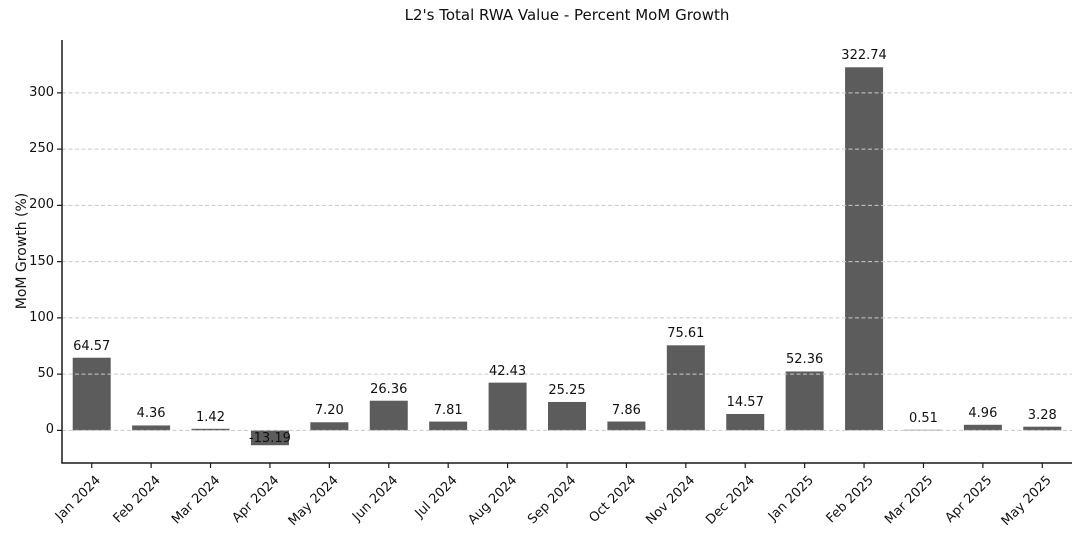 The height and width of the screenshot is (535, 1080). What do you see at coordinates (210, 417) in the screenshot?
I see `bar-value-label: 1.42` at bounding box center [210, 417].